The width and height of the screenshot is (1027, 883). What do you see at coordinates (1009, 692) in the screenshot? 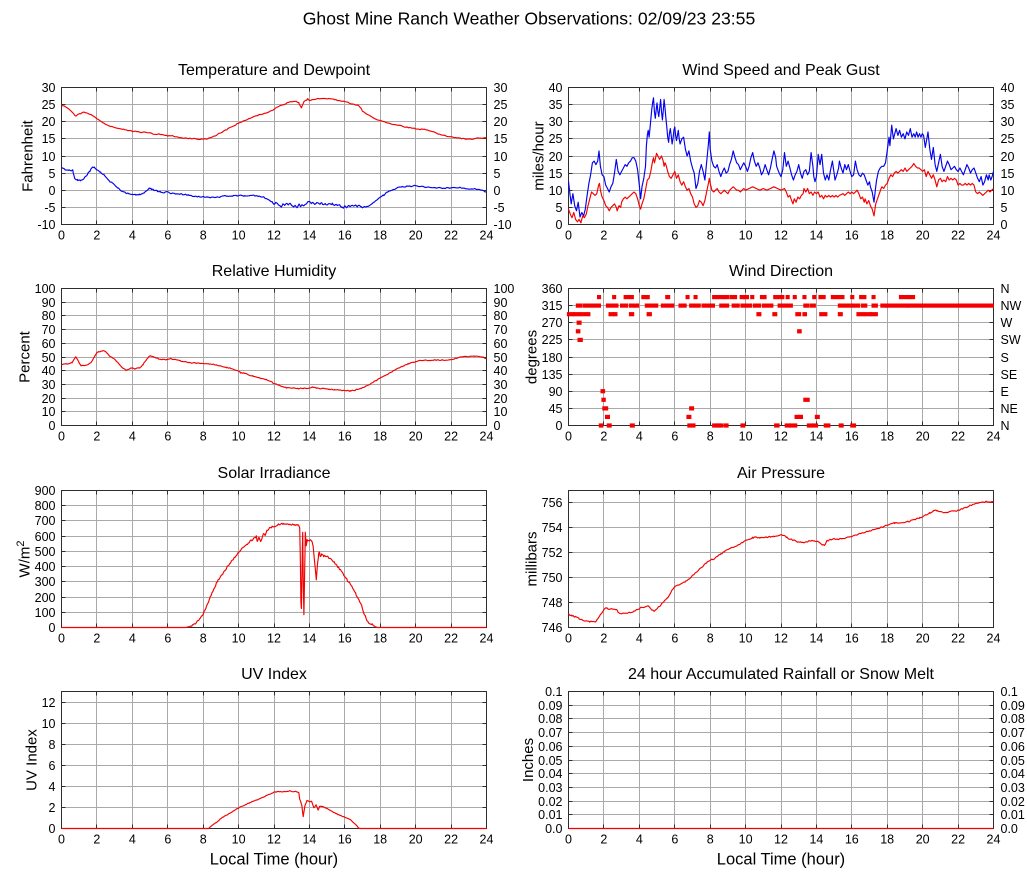
I see `svg-text: 0.1` at bounding box center [1009, 692].